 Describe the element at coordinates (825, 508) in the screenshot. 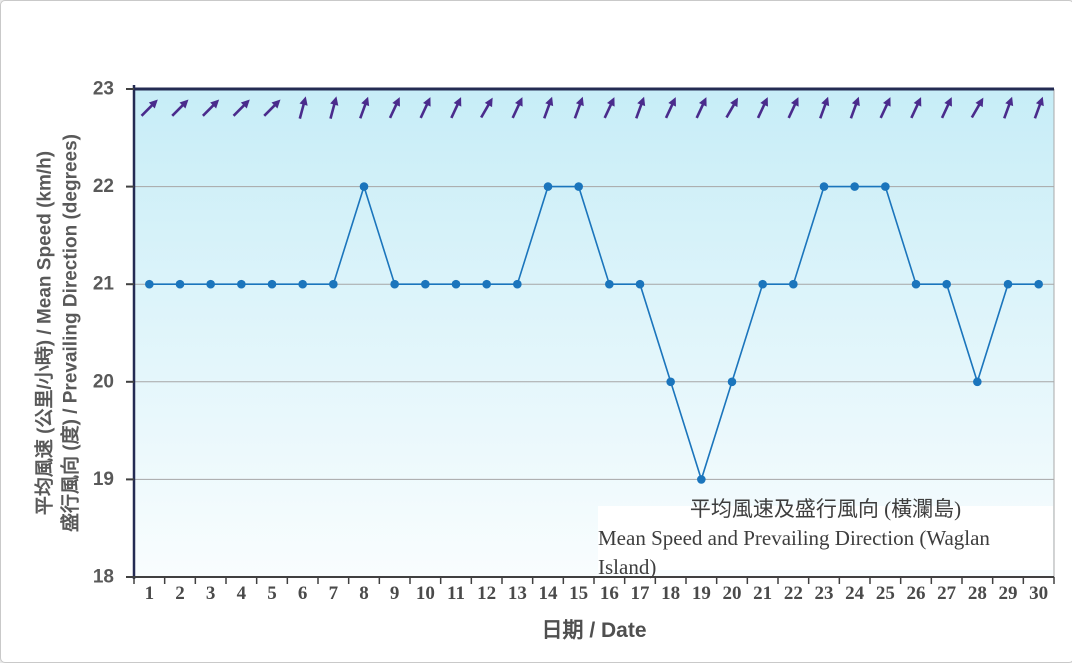

I see `chart-title-chinese: 平均風速及盛行風向 (橫瀾島)` at that location.